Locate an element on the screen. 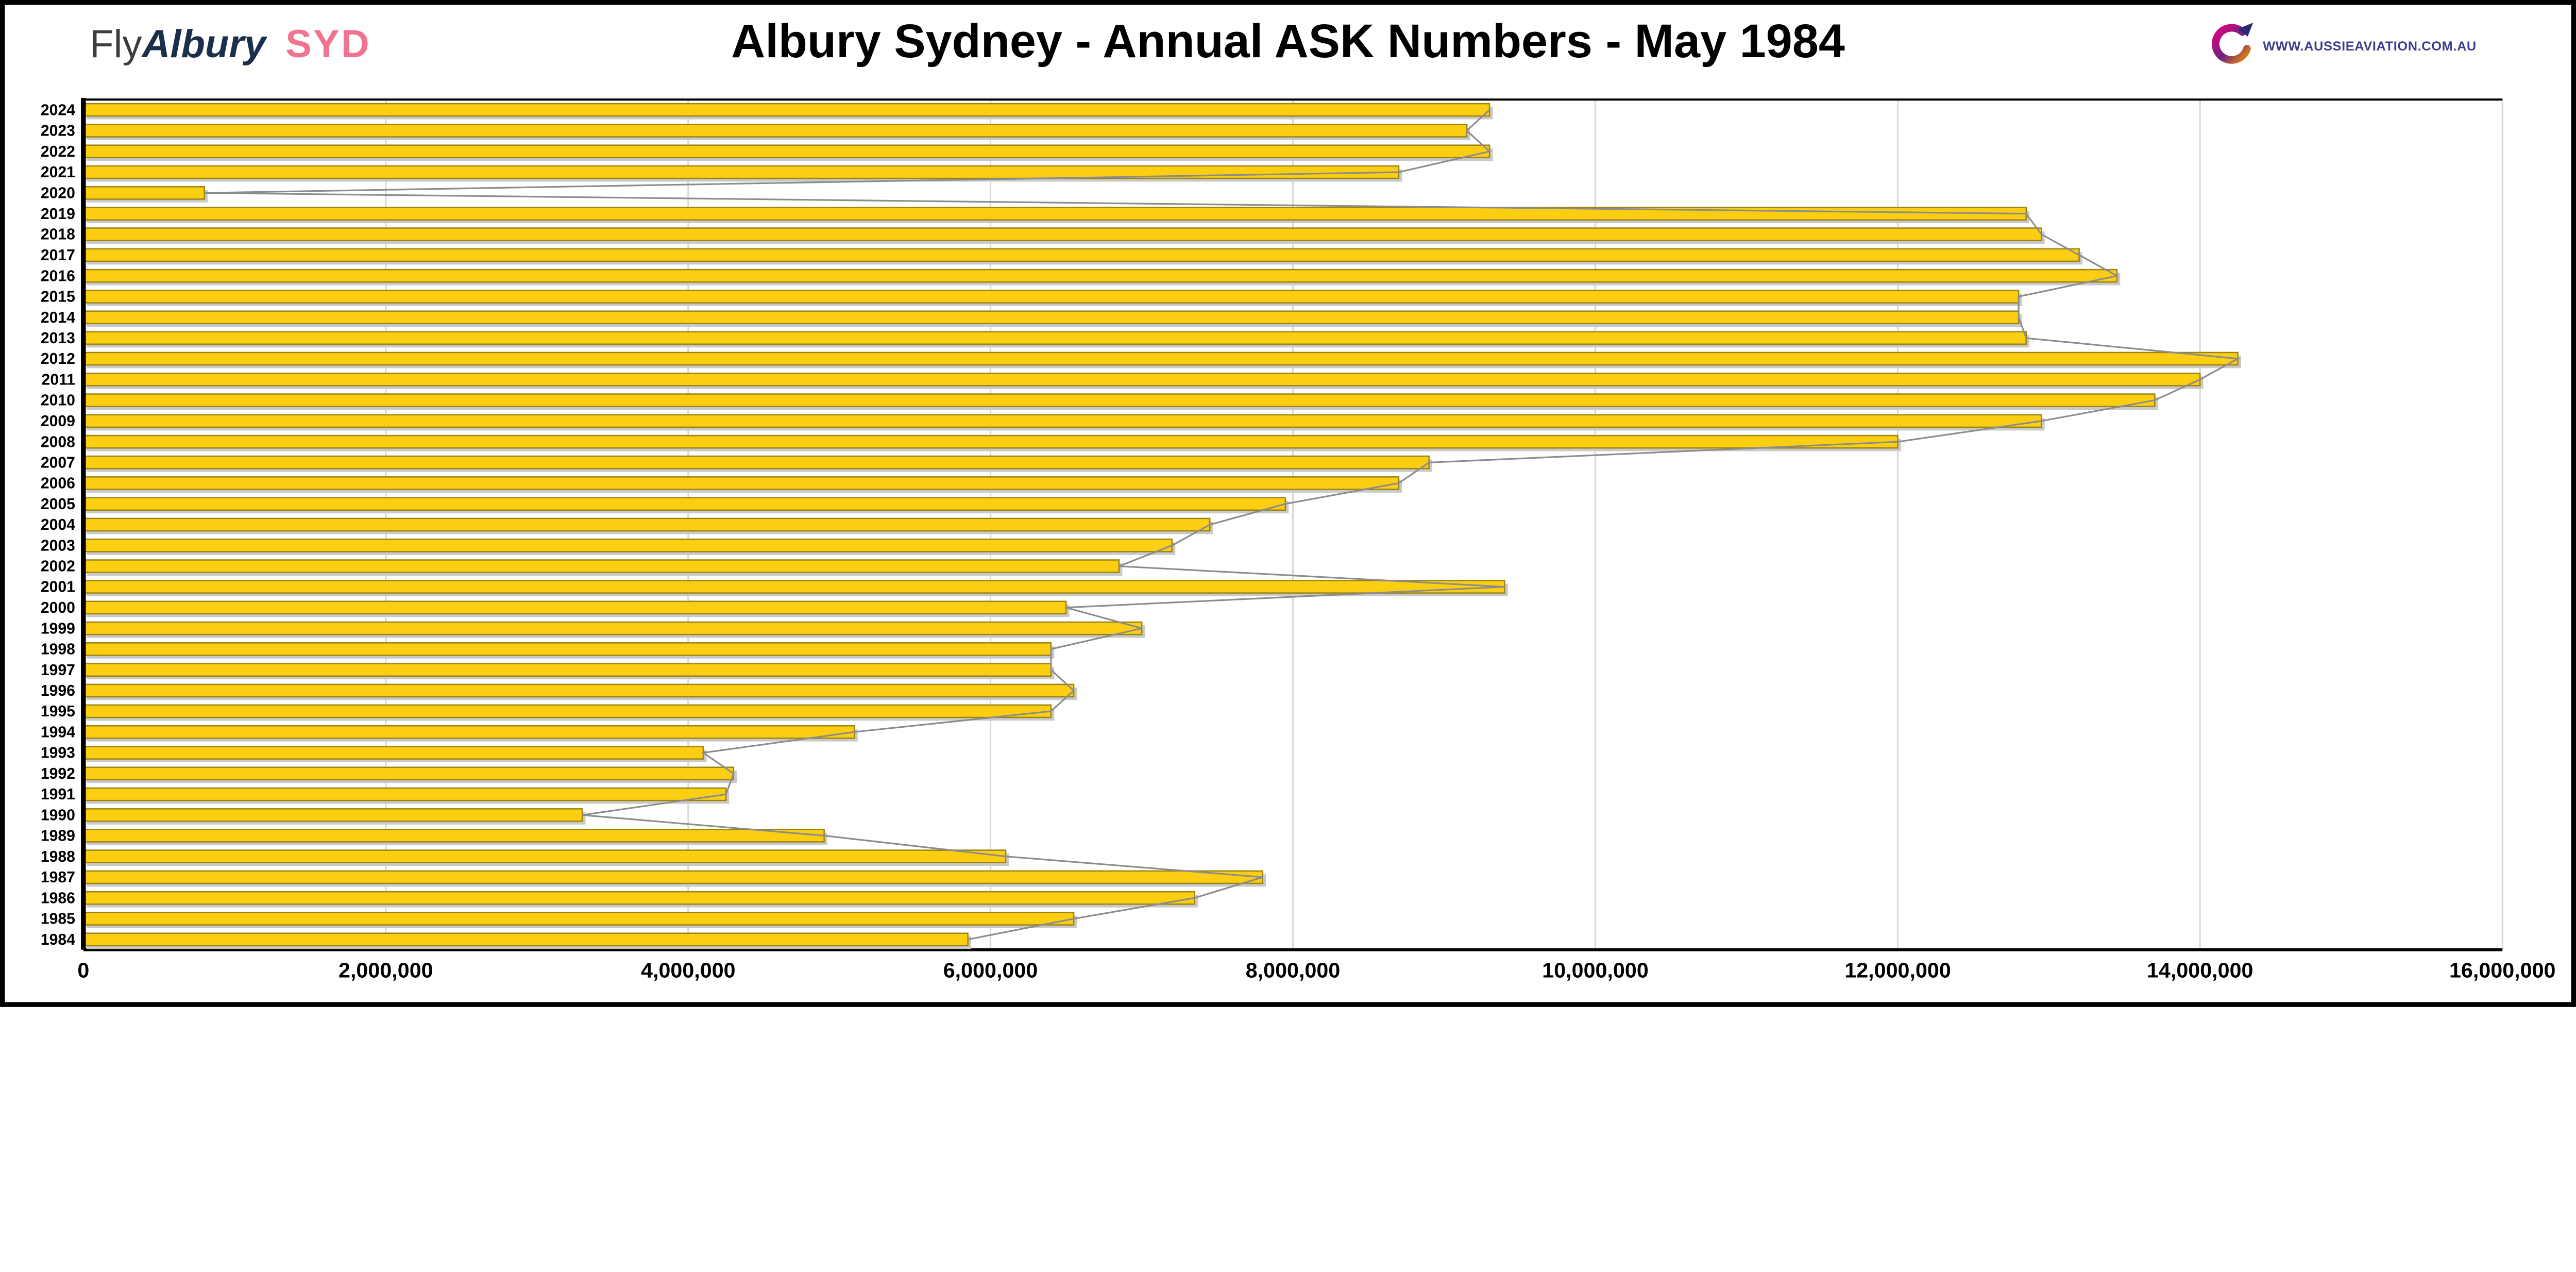  y-tick-label-1989: 1989 is located at coordinates (58, 836).